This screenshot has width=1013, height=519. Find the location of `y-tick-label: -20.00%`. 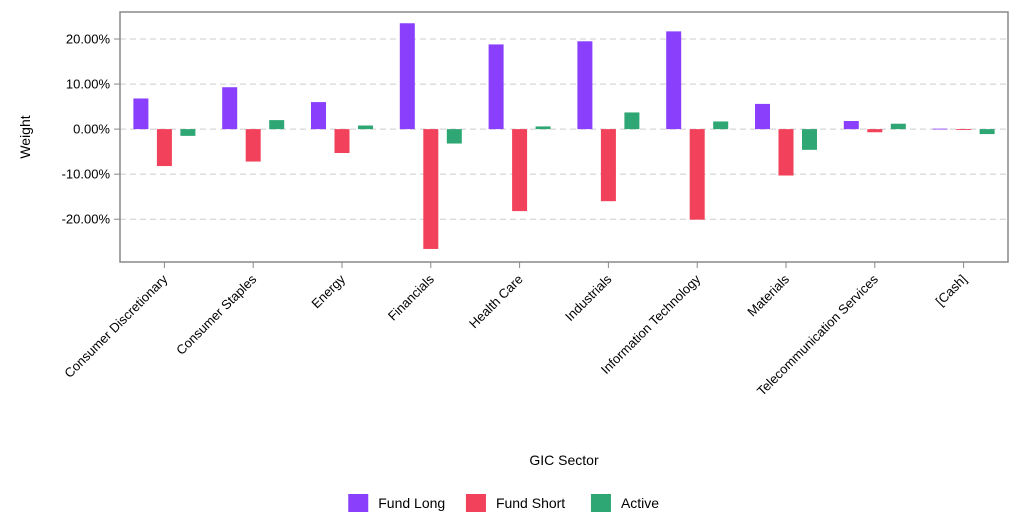

y-tick-label: -20.00% is located at coordinates (86, 219).